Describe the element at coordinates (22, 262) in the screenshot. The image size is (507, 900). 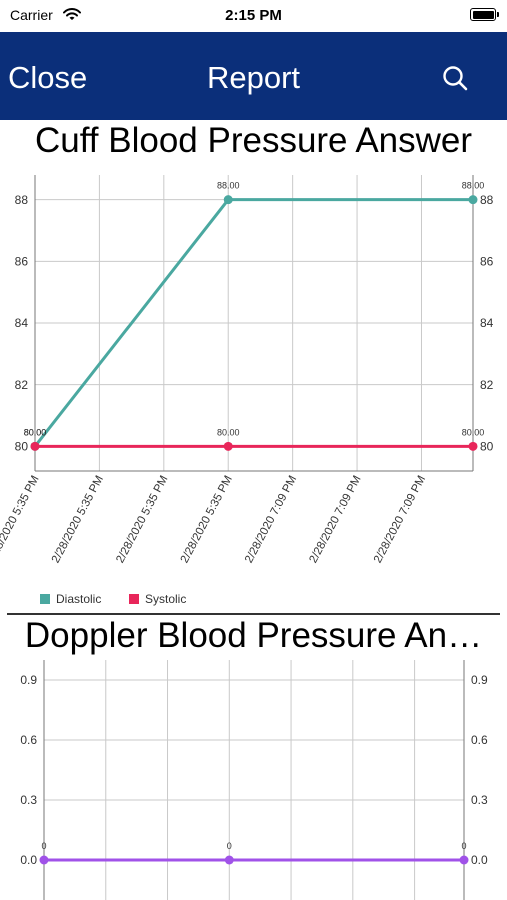
I see `y-tick-label-left: 86` at that location.